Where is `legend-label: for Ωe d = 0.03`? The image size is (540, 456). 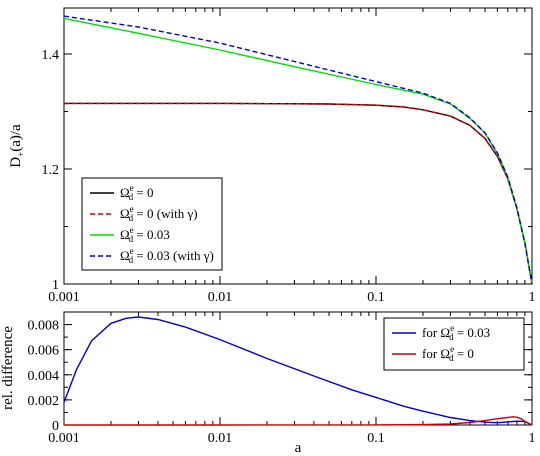
legend-label: for Ωe d = 0.03 is located at coordinates (456, 332).